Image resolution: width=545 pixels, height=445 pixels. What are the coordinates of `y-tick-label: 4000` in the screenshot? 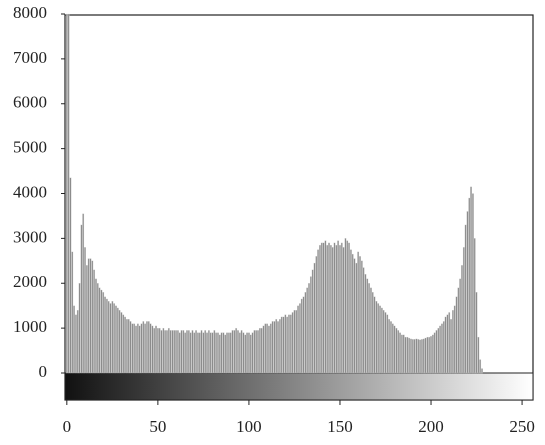 It's located at (30, 191).